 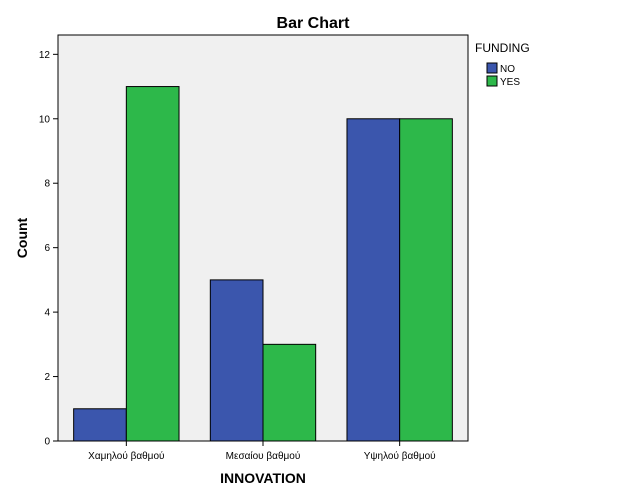 I want to click on y-tick-label: 4, so click(x=47, y=313).